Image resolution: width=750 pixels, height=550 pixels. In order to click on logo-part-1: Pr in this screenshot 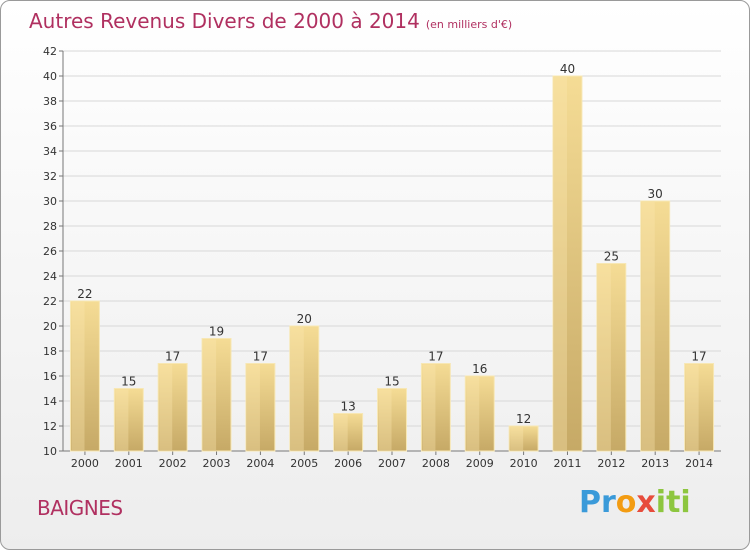, I will do `click(597, 502)`.